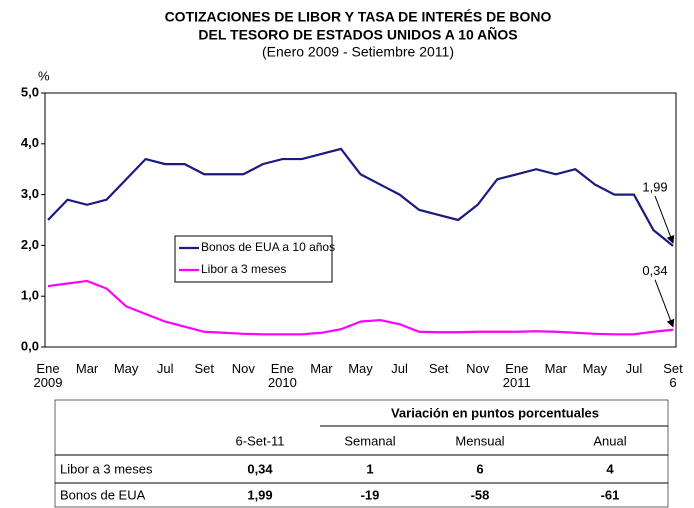  What do you see at coordinates (479, 440) in the screenshot?
I see `table-column-header: Mensual` at bounding box center [479, 440].